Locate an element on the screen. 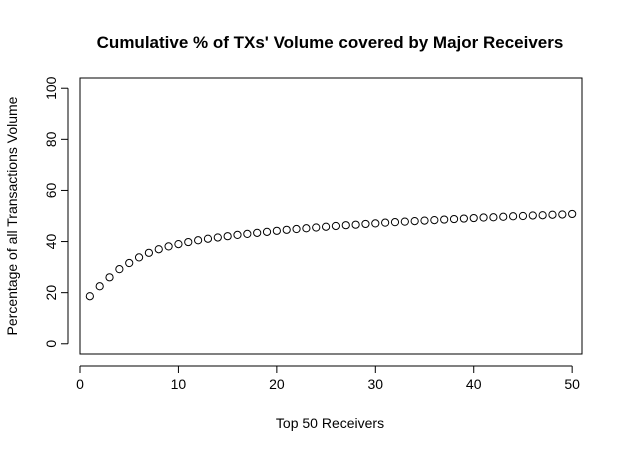 The image size is (622, 452). y-tick-label: 40 is located at coordinates (51, 242).